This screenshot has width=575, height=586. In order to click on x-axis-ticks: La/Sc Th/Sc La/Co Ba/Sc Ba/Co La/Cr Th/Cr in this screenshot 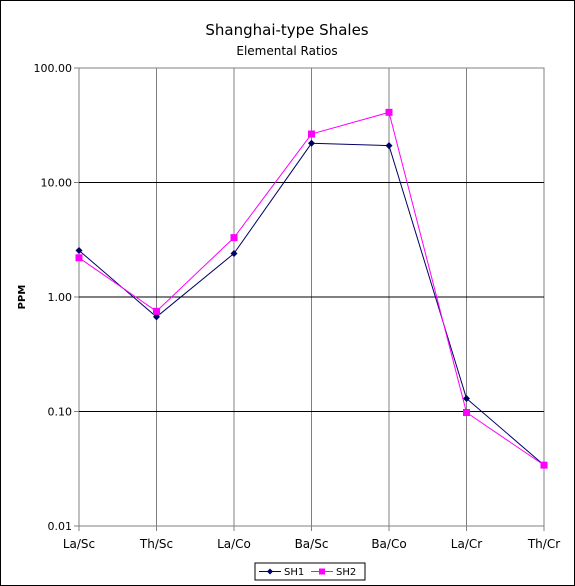, I will do `click(311, 538)`.